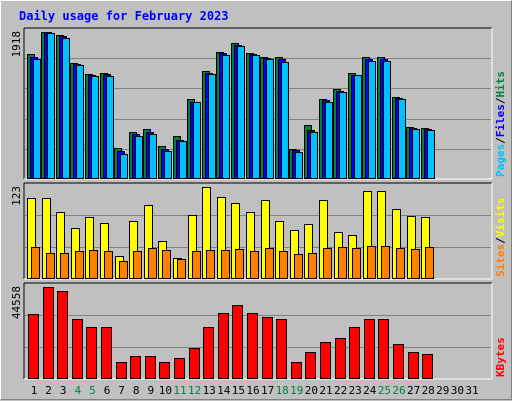 This screenshot has height=401, width=512. Describe the element at coordinates (34, 390) in the screenshot. I see `x-tick-day-1: 1` at that location.